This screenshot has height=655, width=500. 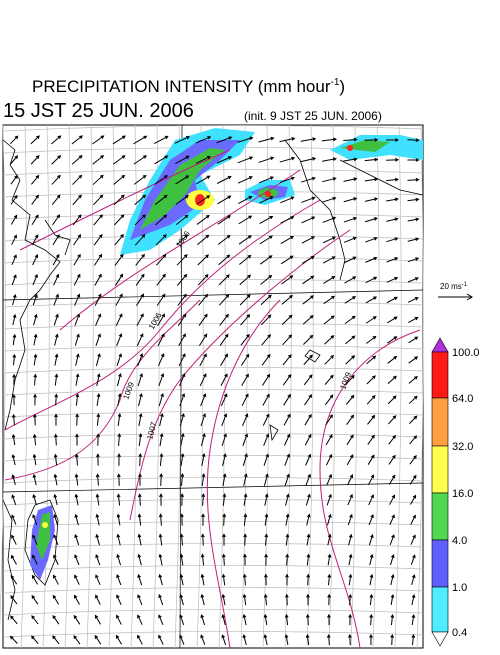 What do you see at coordinates (295, 395) in the screenshot?
I see `islands` at bounding box center [295, 395].